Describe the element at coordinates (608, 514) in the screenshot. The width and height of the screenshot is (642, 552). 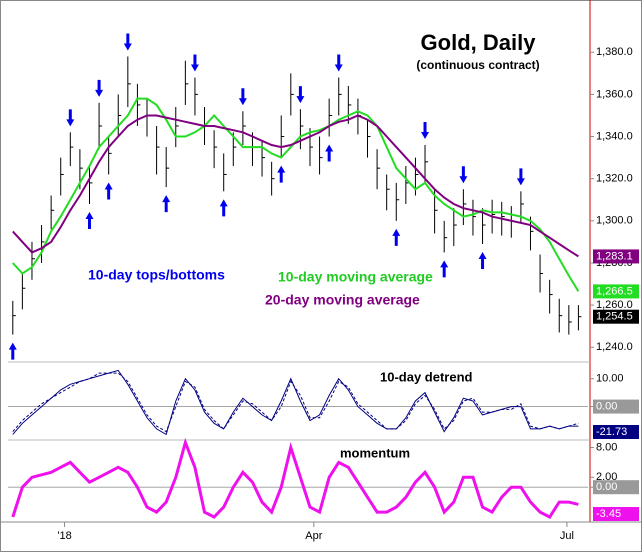
I see `last-value-label: -3.45` at that location.